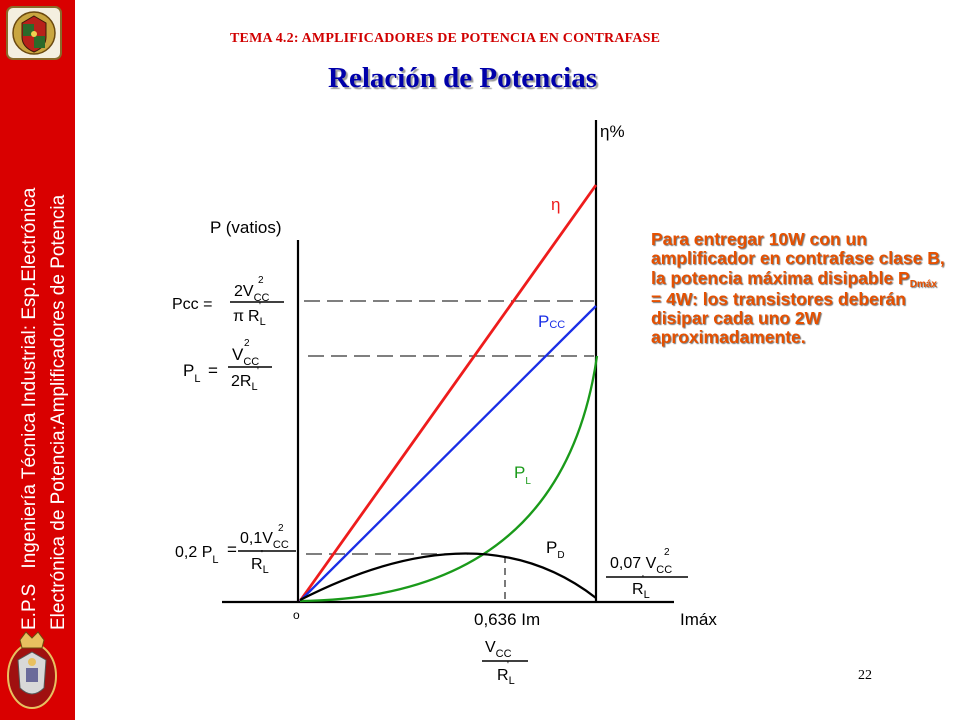 The image size is (960, 720). I want to click on svg-text:πRL: π RL, so click(249, 318).